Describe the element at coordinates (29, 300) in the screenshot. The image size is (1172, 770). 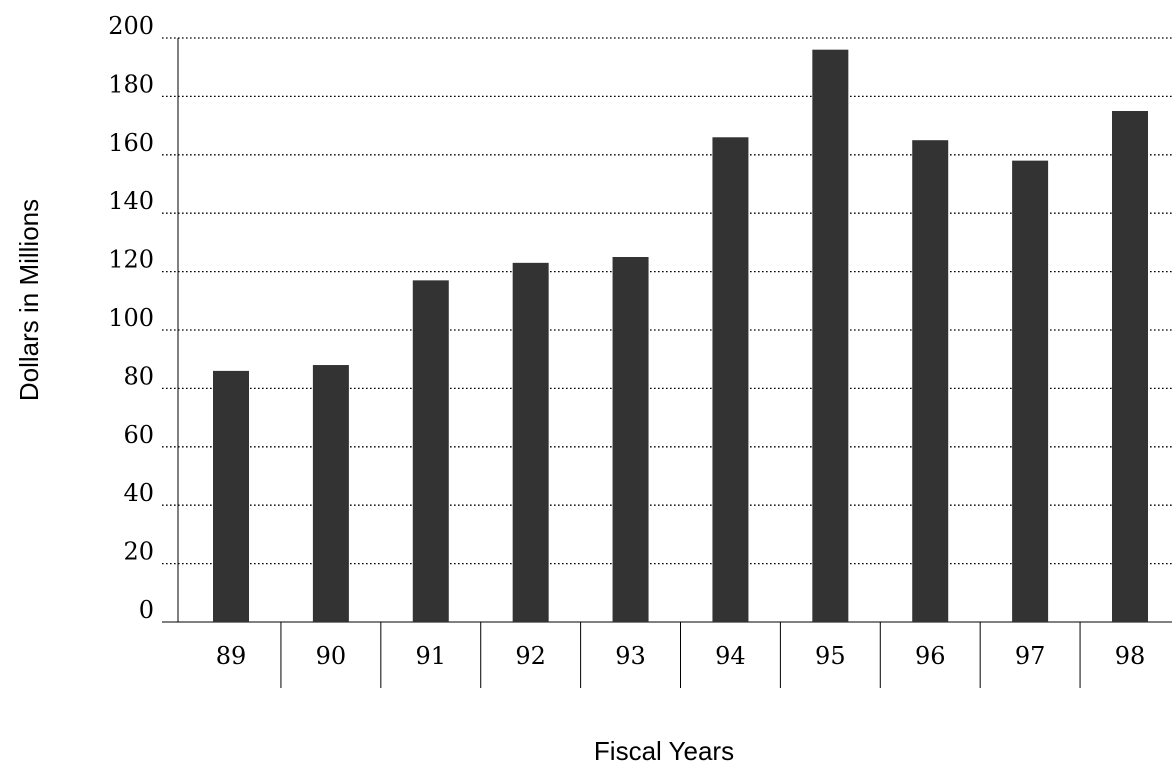
I see `y-axis-title: Dollars in Millions` at that location.